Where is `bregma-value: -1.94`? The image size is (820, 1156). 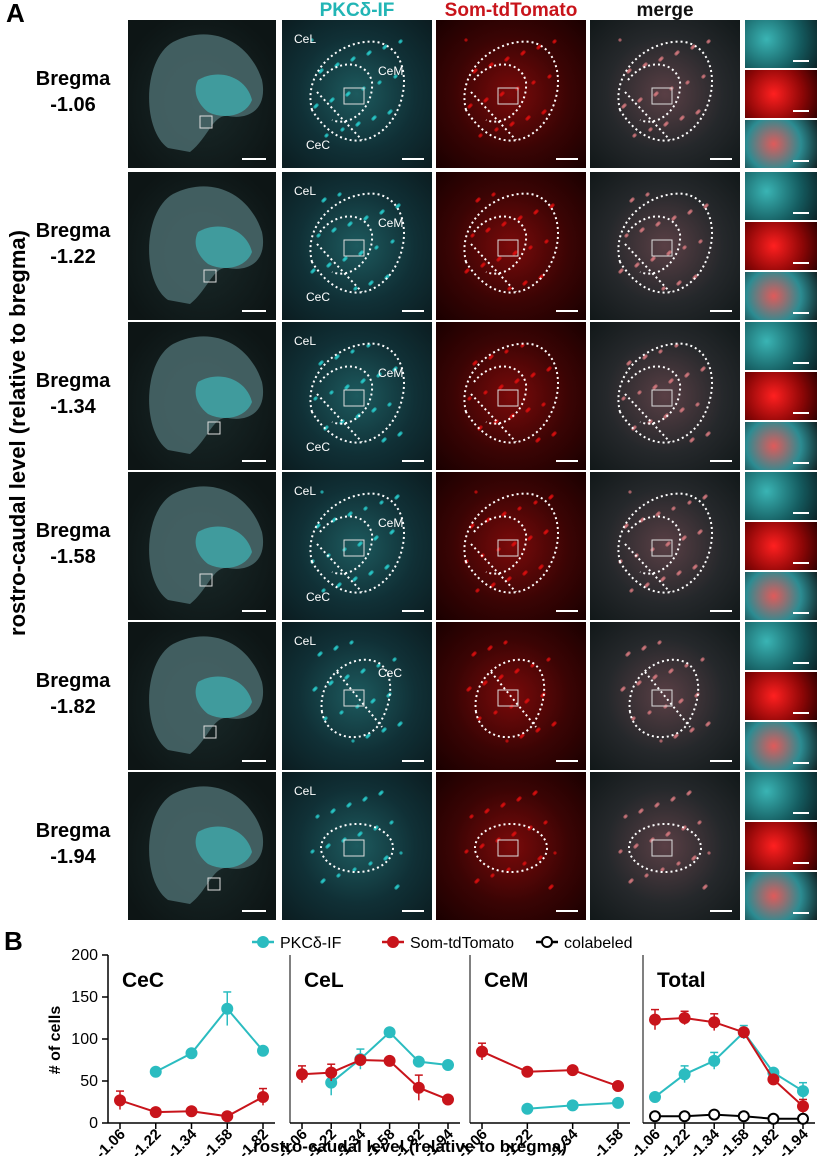
bregma-value: -1.94 is located at coordinates (73, 857).